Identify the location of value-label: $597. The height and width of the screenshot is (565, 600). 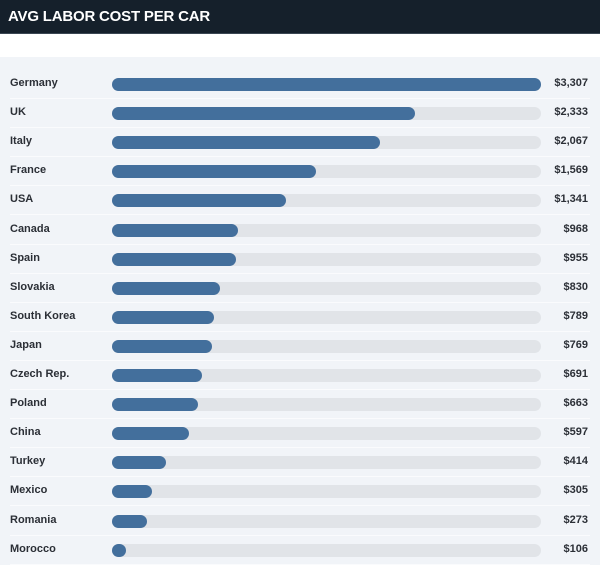
(575, 432).